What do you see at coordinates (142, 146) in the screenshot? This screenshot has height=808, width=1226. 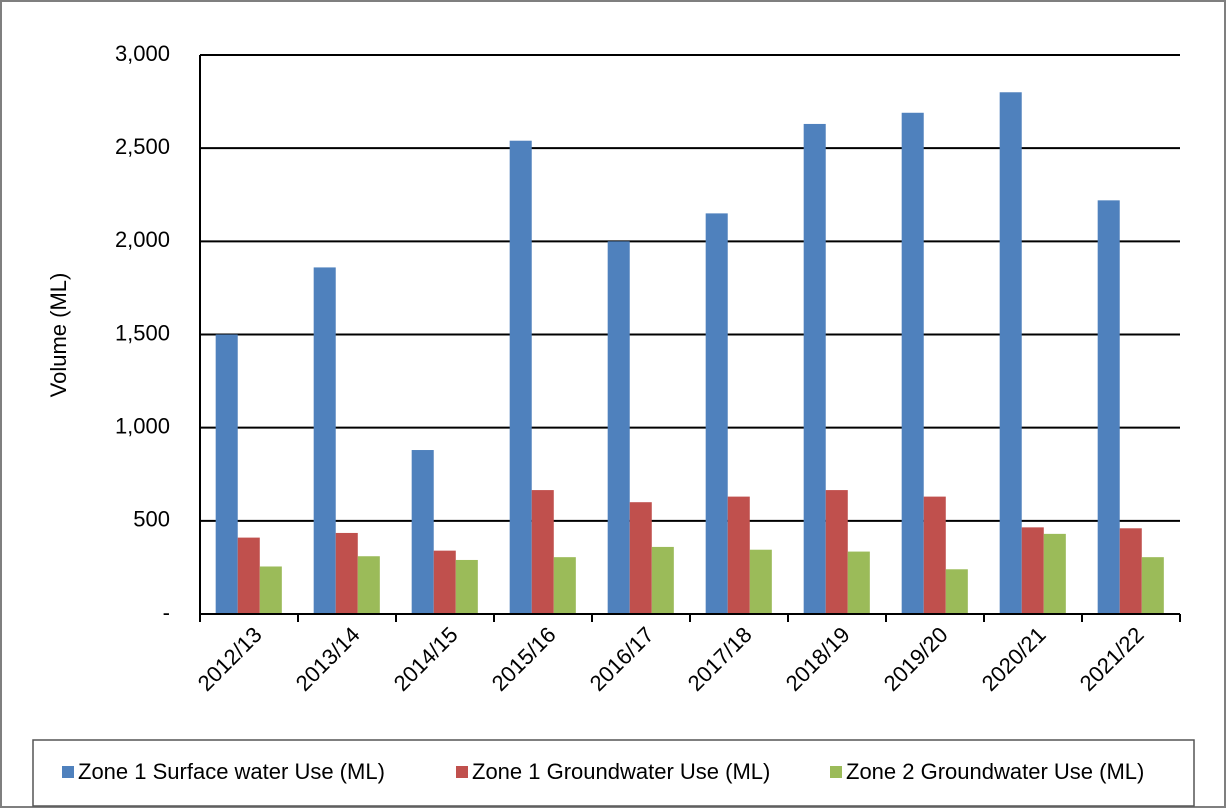 I see `y-tick-label: 2,500` at bounding box center [142, 146].